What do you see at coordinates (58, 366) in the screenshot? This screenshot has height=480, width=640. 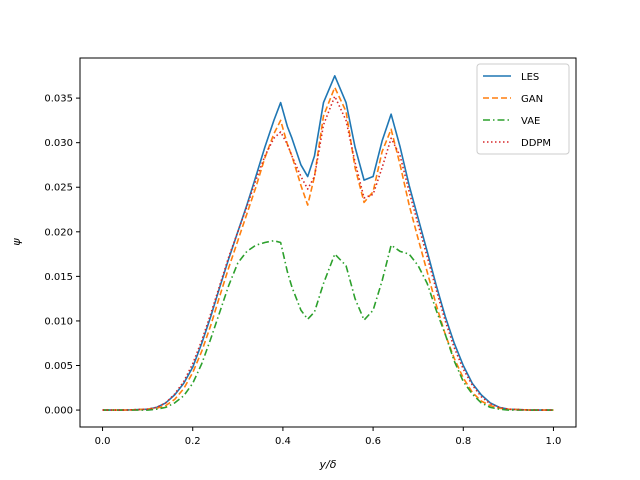 I see `y-tick-label: 0.005` at bounding box center [58, 366].